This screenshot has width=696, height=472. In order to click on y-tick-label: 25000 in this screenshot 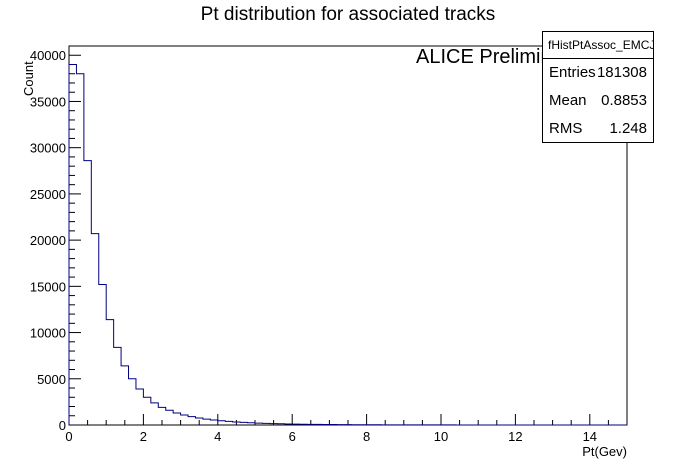, I will do `click(48, 194)`.